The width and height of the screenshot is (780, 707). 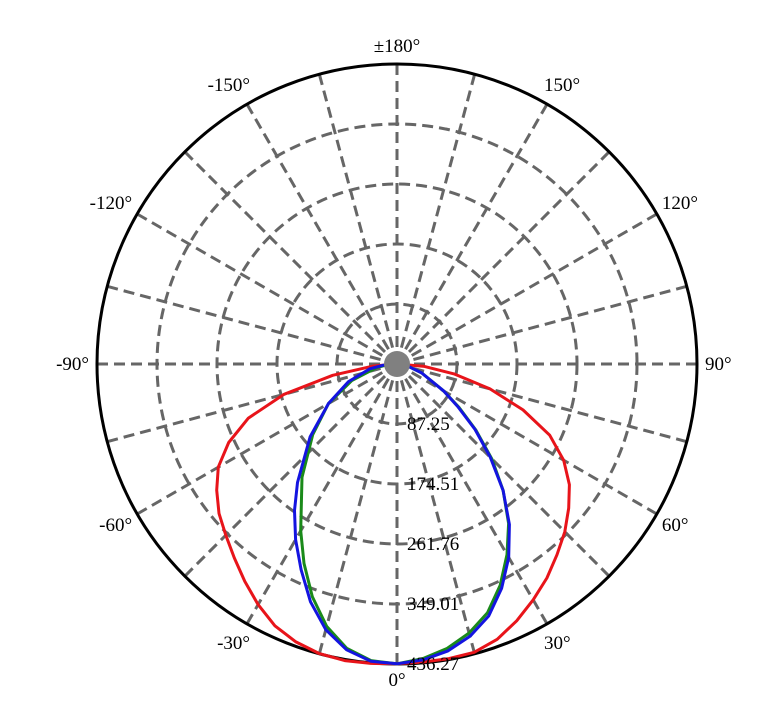 I want to click on radial-tick-label: 436.27, so click(x=433, y=664).